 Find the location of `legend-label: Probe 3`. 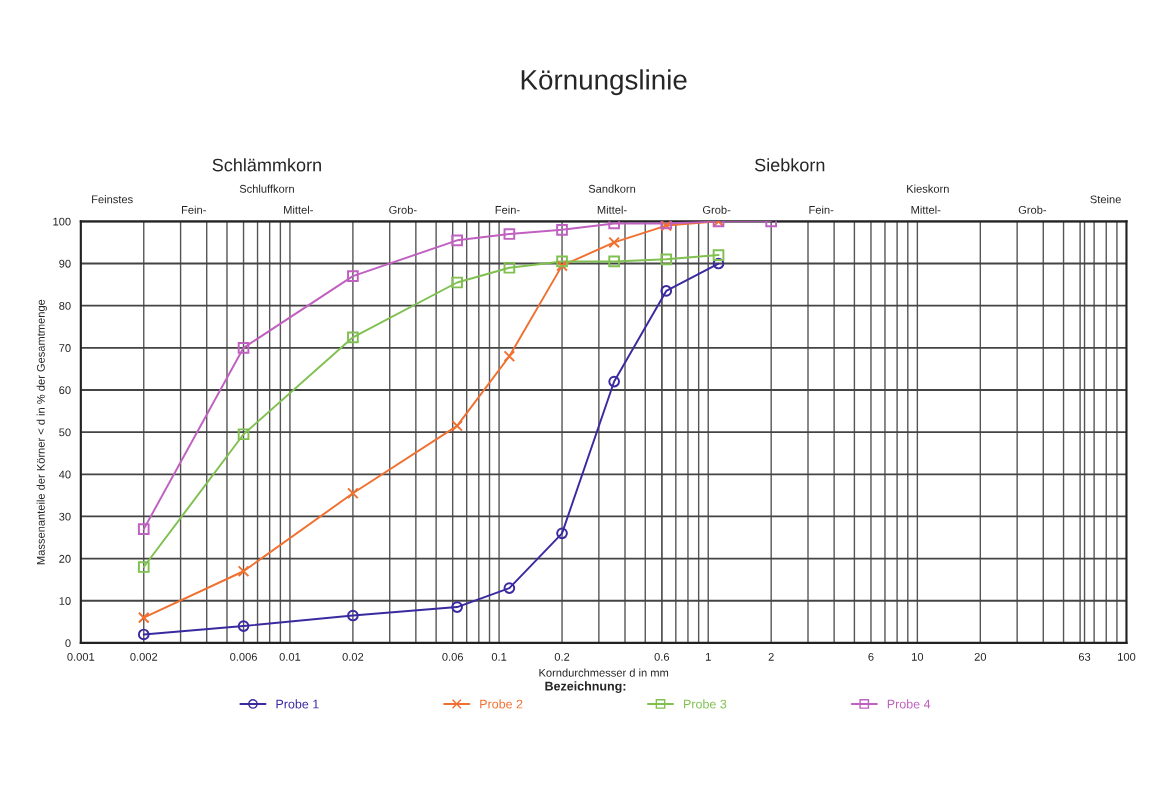

legend-label: Probe 3 is located at coordinates (705, 704).